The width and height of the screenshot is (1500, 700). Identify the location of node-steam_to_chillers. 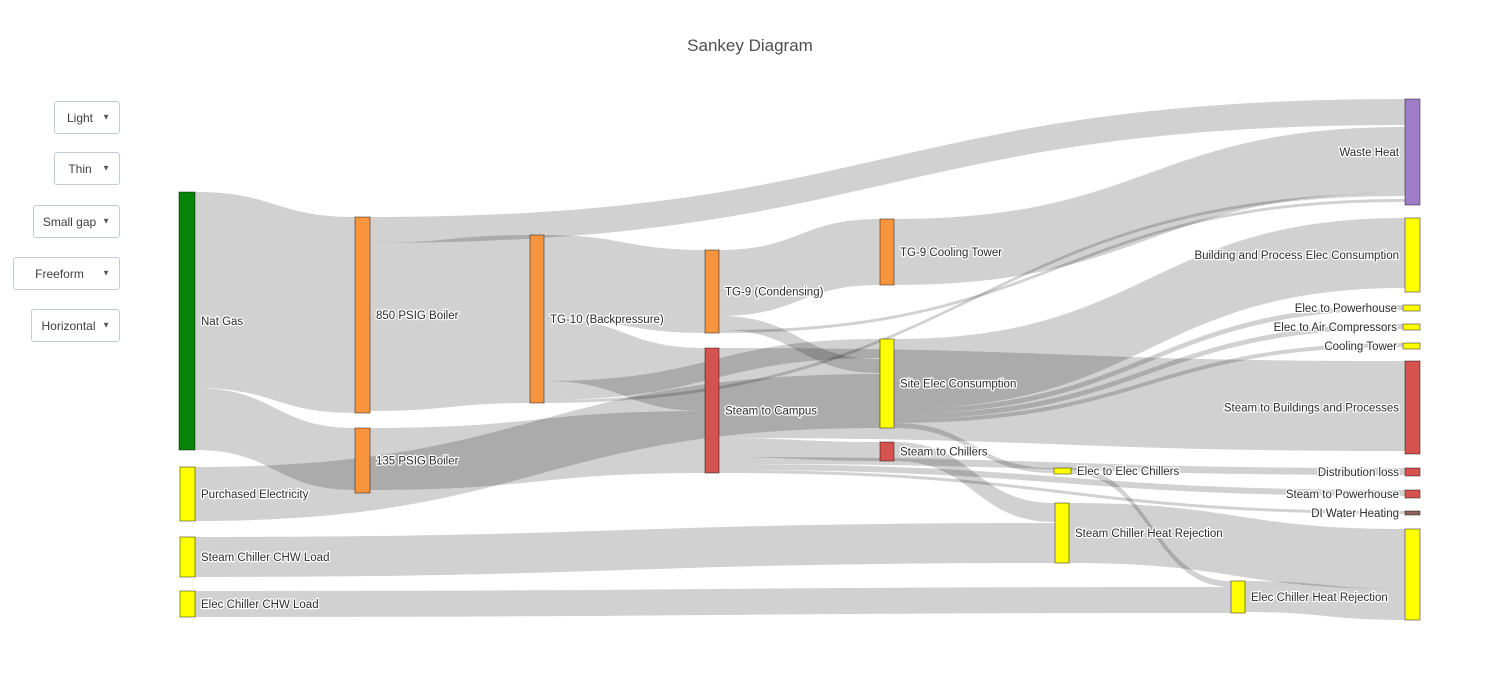
(887, 451).